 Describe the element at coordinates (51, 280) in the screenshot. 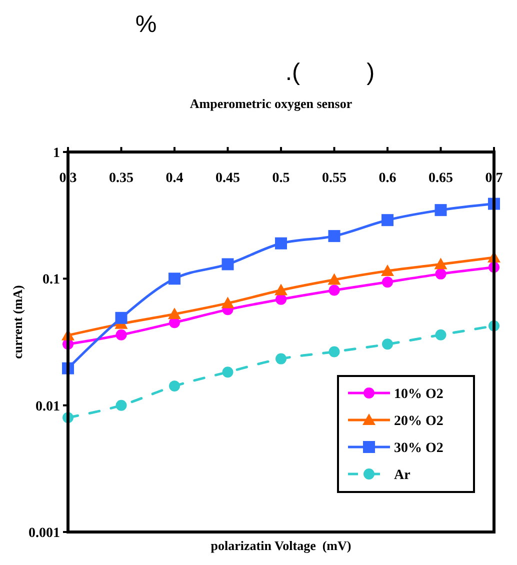

I see `y-tick-label: 0.1` at that location.